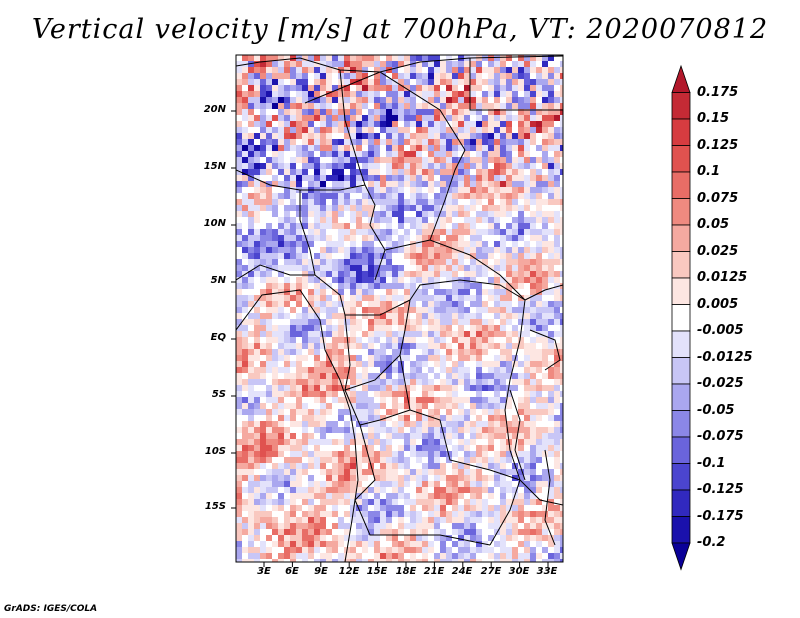  I want to click on colorbar-tick-label: 0.175, so click(718, 92).